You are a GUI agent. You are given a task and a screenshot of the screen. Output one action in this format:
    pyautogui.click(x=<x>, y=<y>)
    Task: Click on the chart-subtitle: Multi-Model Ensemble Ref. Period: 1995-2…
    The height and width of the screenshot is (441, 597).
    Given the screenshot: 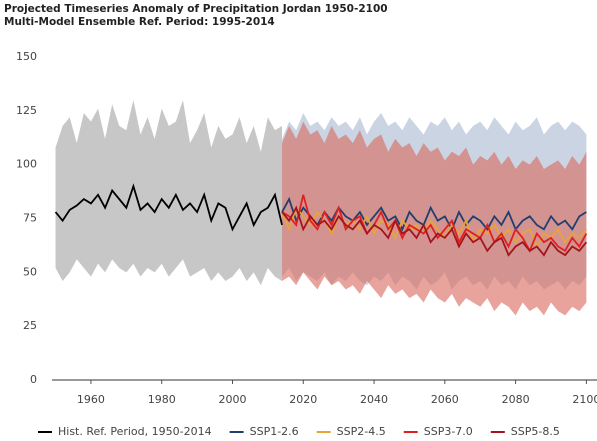 What is the action you would take?
    pyautogui.click(x=139, y=22)
    